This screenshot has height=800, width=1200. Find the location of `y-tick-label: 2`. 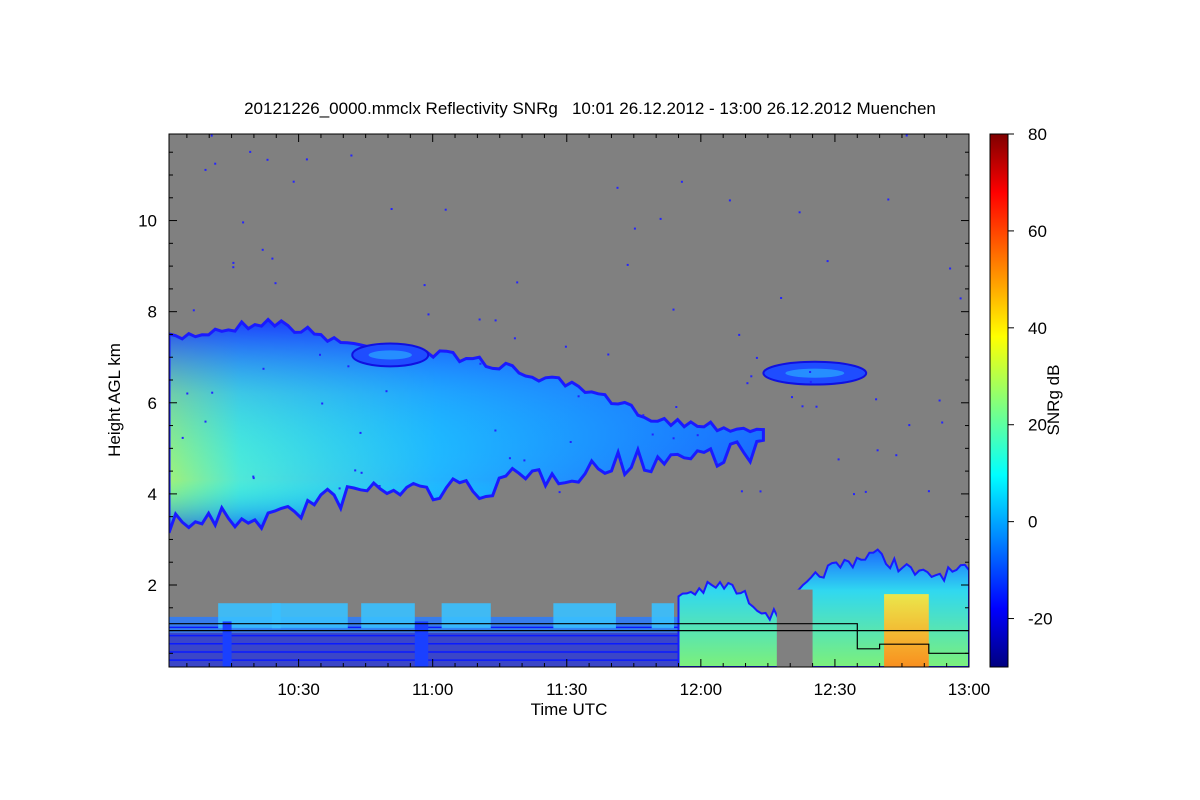

y-tick-label: 2 is located at coordinates (152, 585).